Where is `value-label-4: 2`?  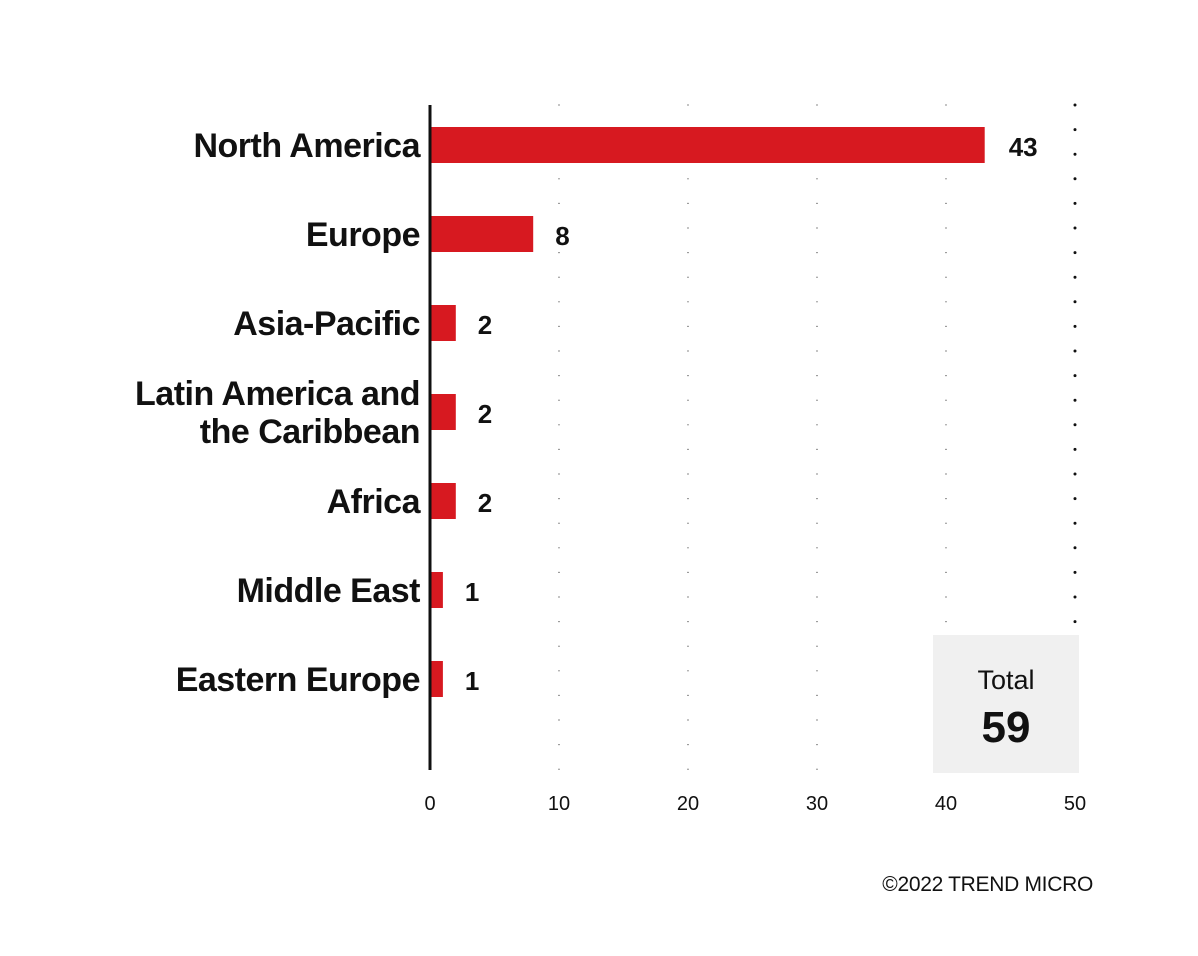 value-label-4: 2 is located at coordinates (485, 503).